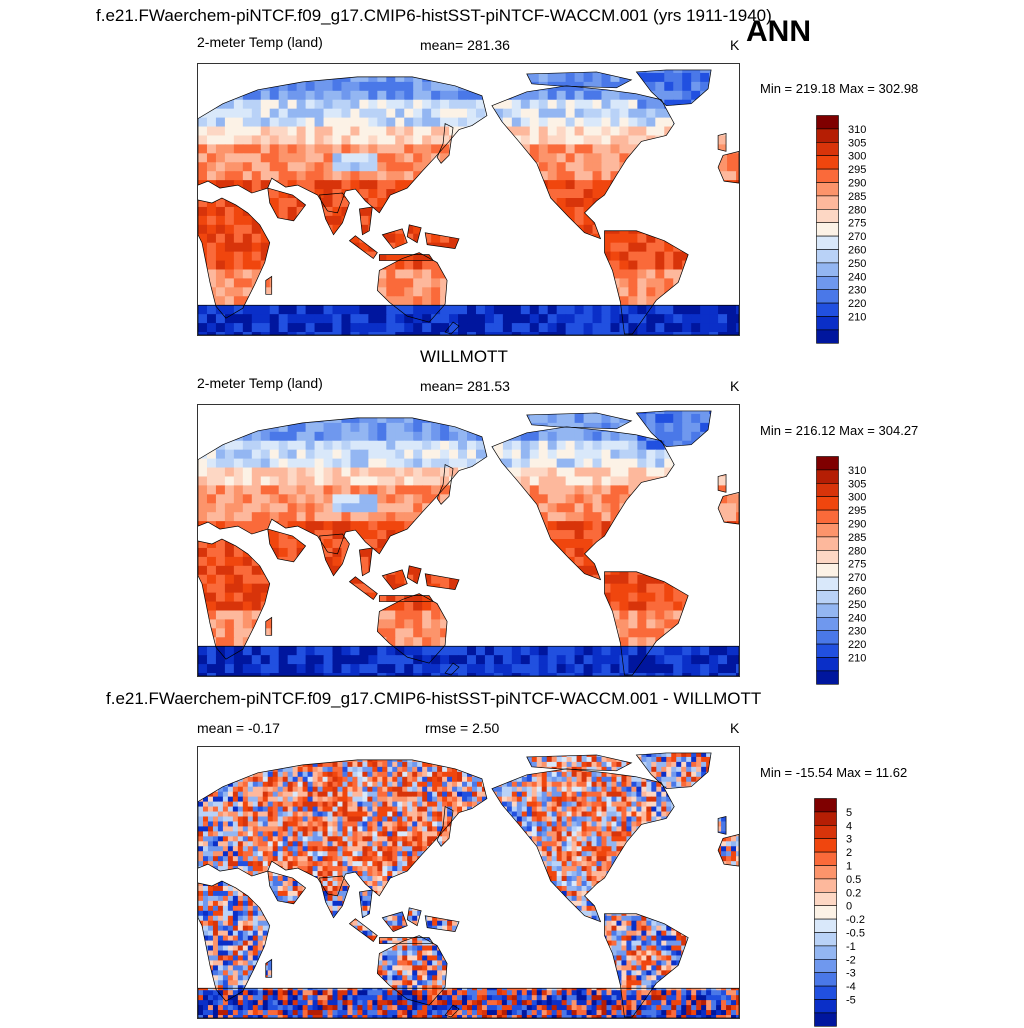 The image size is (1024, 1028). Describe the element at coordinates (857, 565) in the screenshot. I see `colorbar-tick-label: 275` at that location.